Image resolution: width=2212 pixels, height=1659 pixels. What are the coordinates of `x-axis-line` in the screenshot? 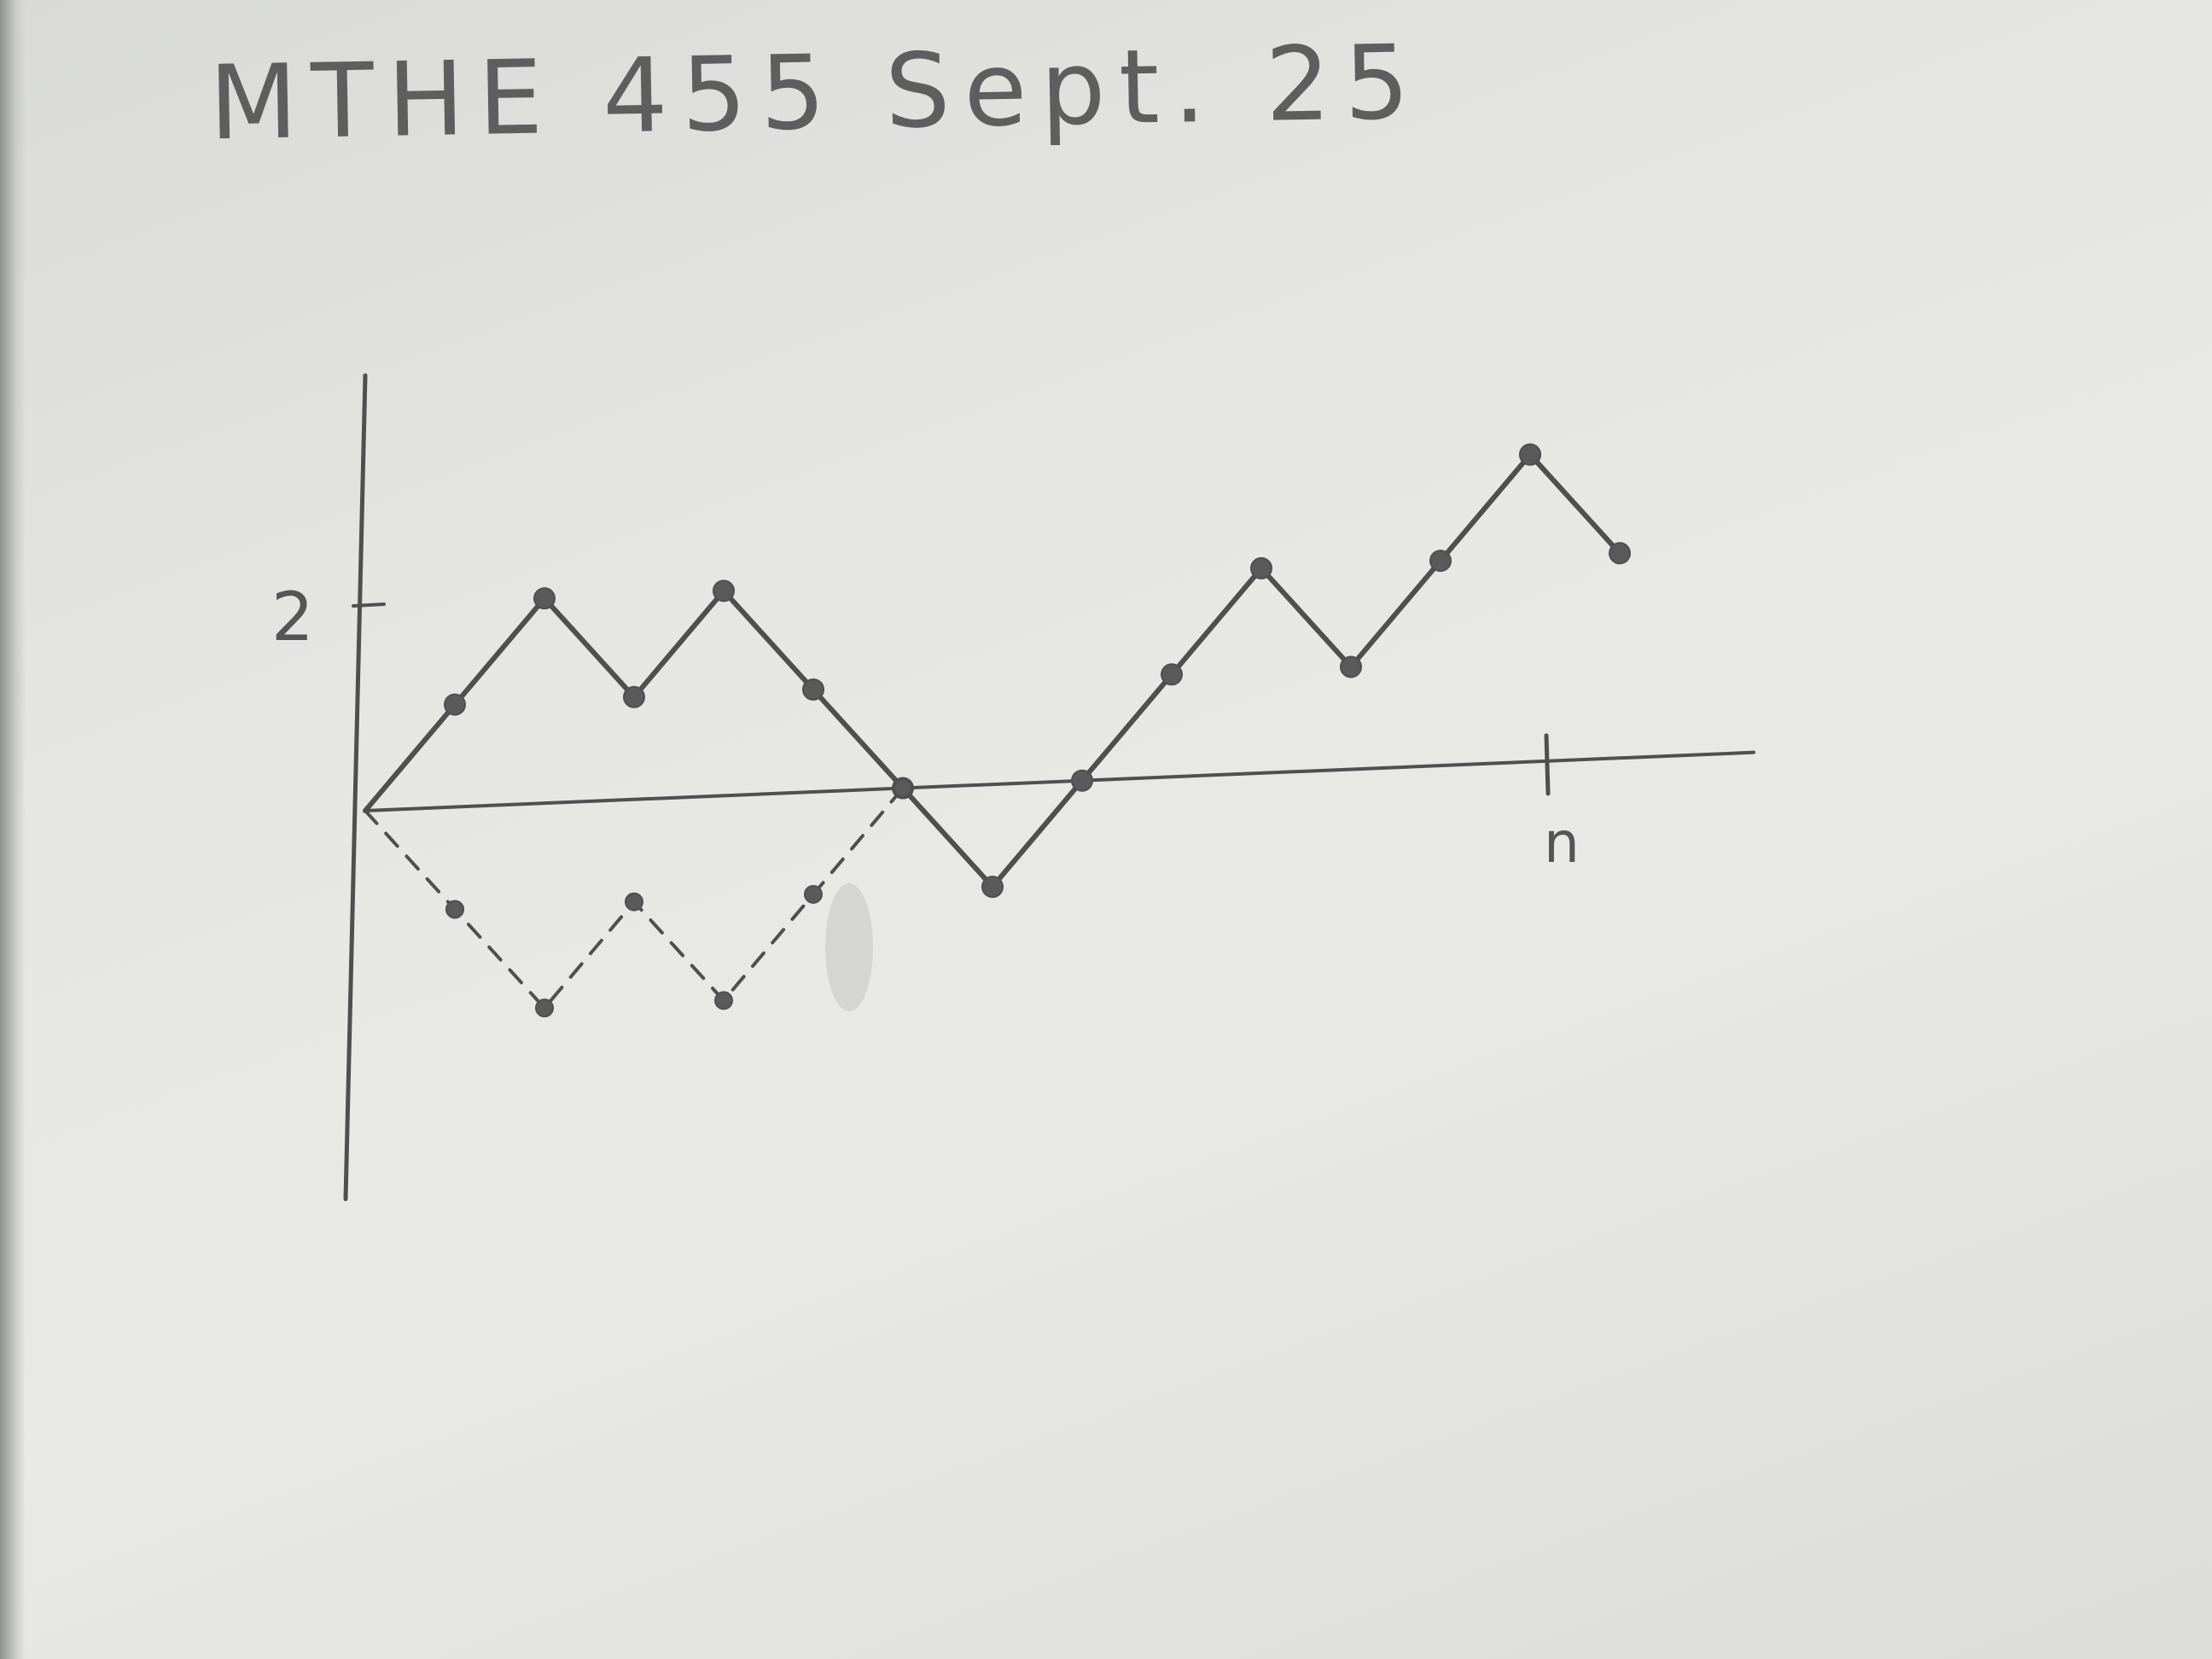 It's located at (1059, 781).